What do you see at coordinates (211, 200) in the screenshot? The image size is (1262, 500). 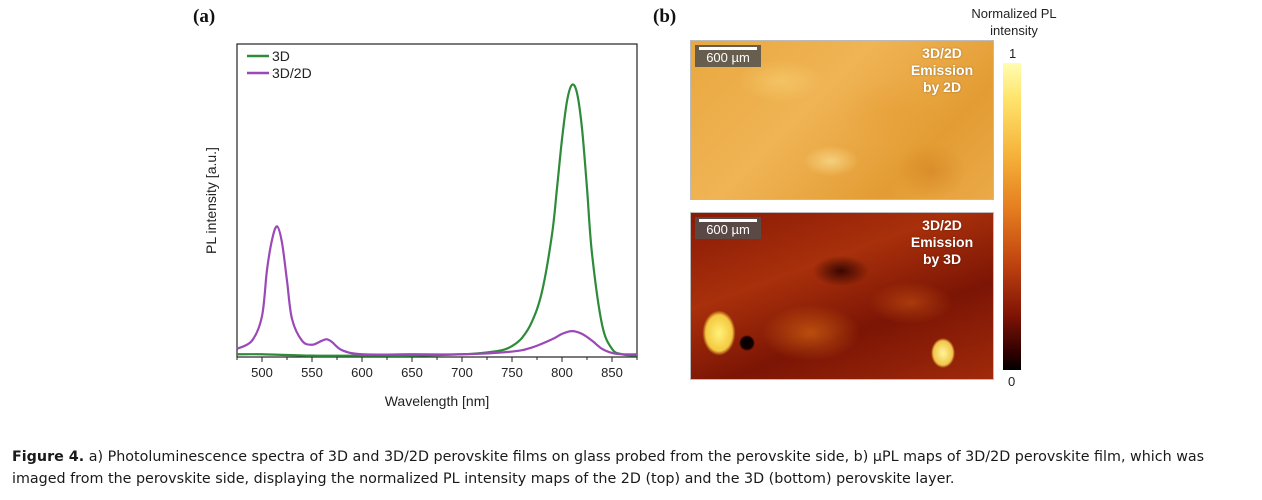 I see `y-axis-title: PL intensity [a.u.]` at bounding box center [211, 200].